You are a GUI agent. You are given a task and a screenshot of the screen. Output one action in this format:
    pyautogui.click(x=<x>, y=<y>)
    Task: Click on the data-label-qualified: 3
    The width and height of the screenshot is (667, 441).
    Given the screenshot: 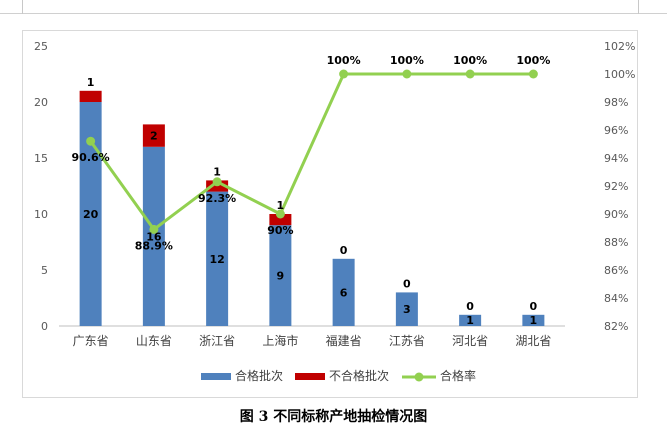 What is the action you would take?
    pyautogui.click(x=407, y=309)
    